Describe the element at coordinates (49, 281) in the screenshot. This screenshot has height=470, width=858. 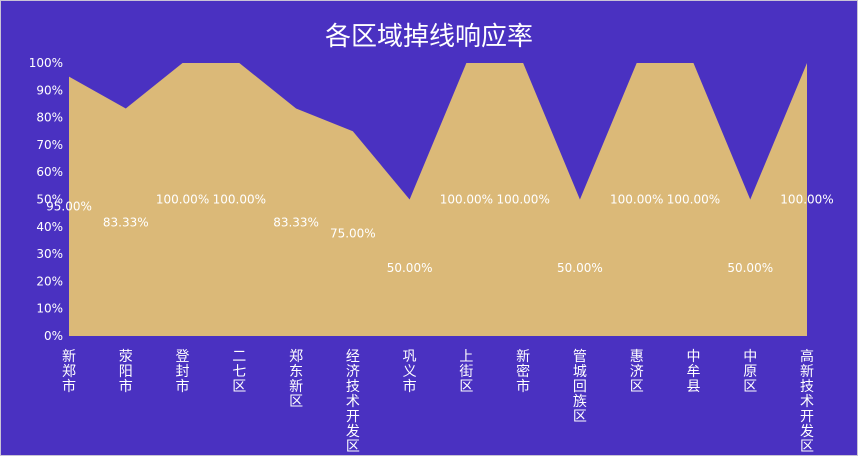
I see `y-tick-label: 20%` at that location.